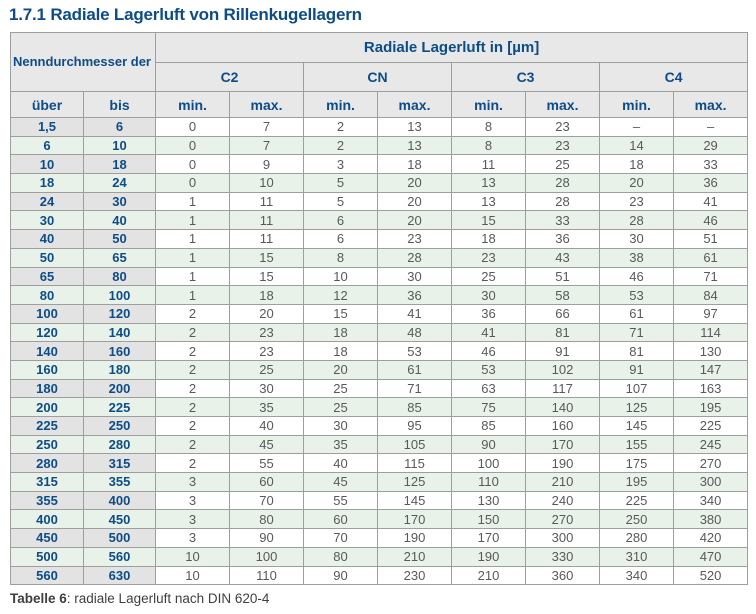  What do you see at coordinates (711, 519) in the screenshot?
I see `clearance-value-cell: 380` at bounding box center [711, 519].